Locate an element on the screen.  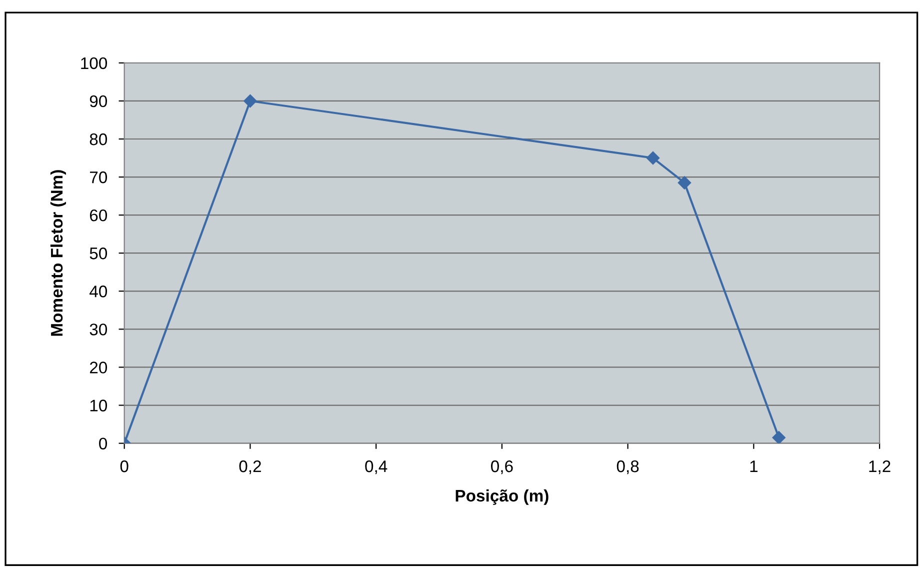
x-tick-label: 1 is located at coordinates (754, 466).